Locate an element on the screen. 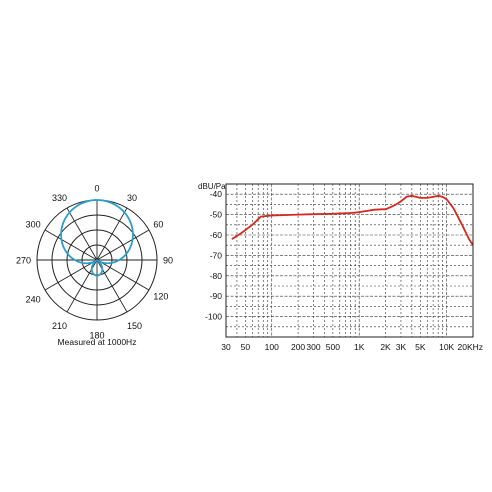 Image resolution: width=492 pixels, height=492 pixels. freq-x-tick-label: 20KHz is located at coordinates (470, 347).